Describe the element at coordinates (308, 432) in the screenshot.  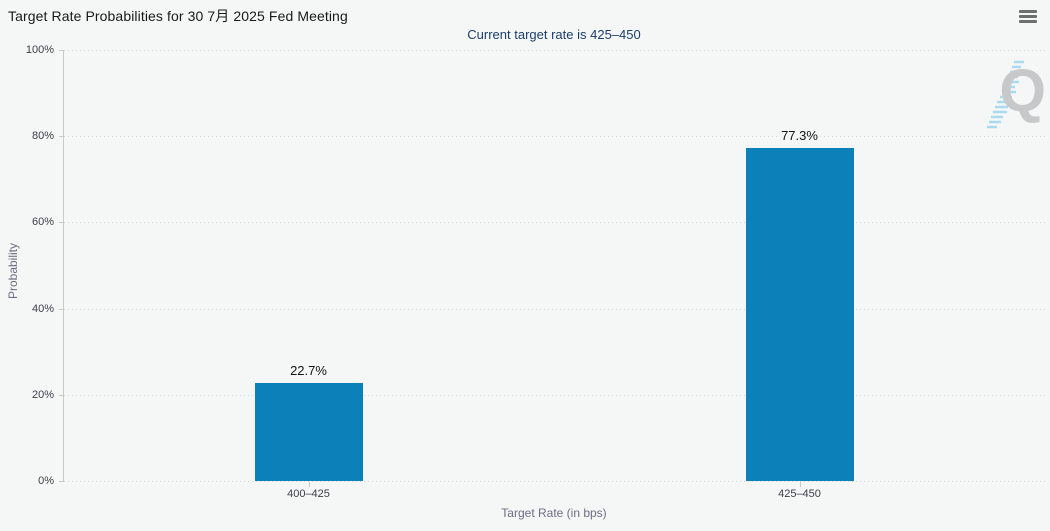
I see `bar-400–425` at that location.